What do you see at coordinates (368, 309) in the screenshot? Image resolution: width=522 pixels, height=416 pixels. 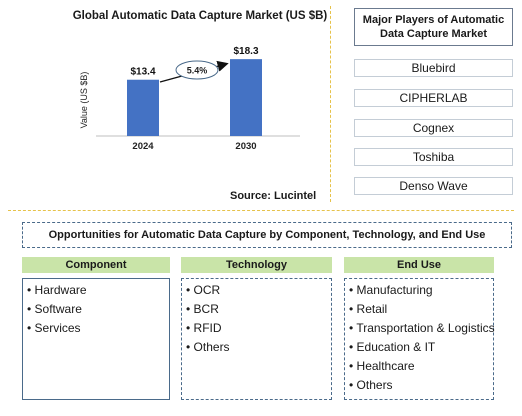 I see `list-item: • Retail` at bounding box center [368, 309].